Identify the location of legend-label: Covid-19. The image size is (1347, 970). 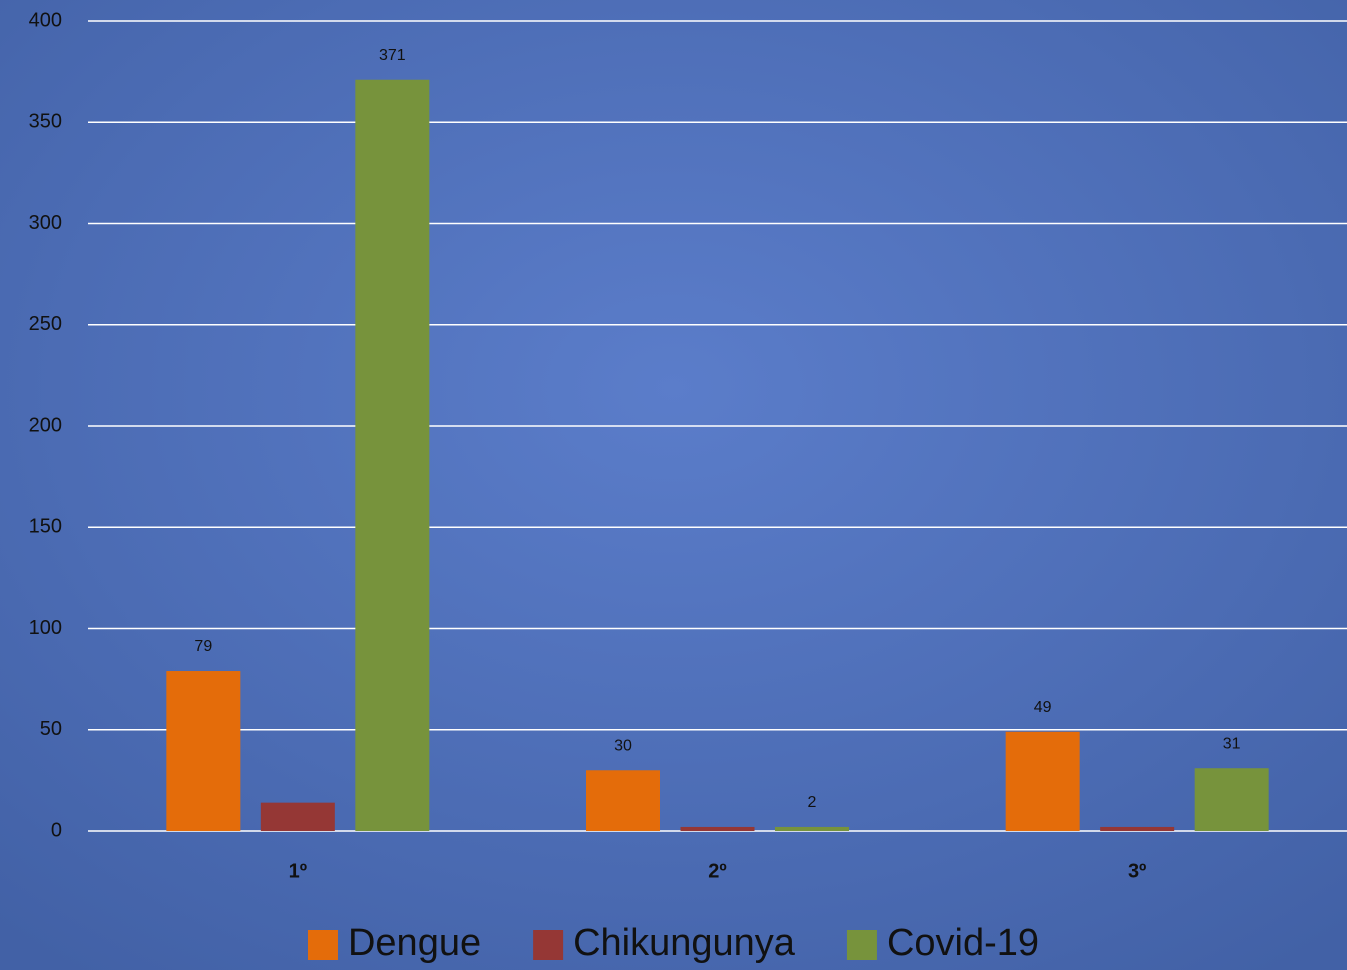
(963, 943).